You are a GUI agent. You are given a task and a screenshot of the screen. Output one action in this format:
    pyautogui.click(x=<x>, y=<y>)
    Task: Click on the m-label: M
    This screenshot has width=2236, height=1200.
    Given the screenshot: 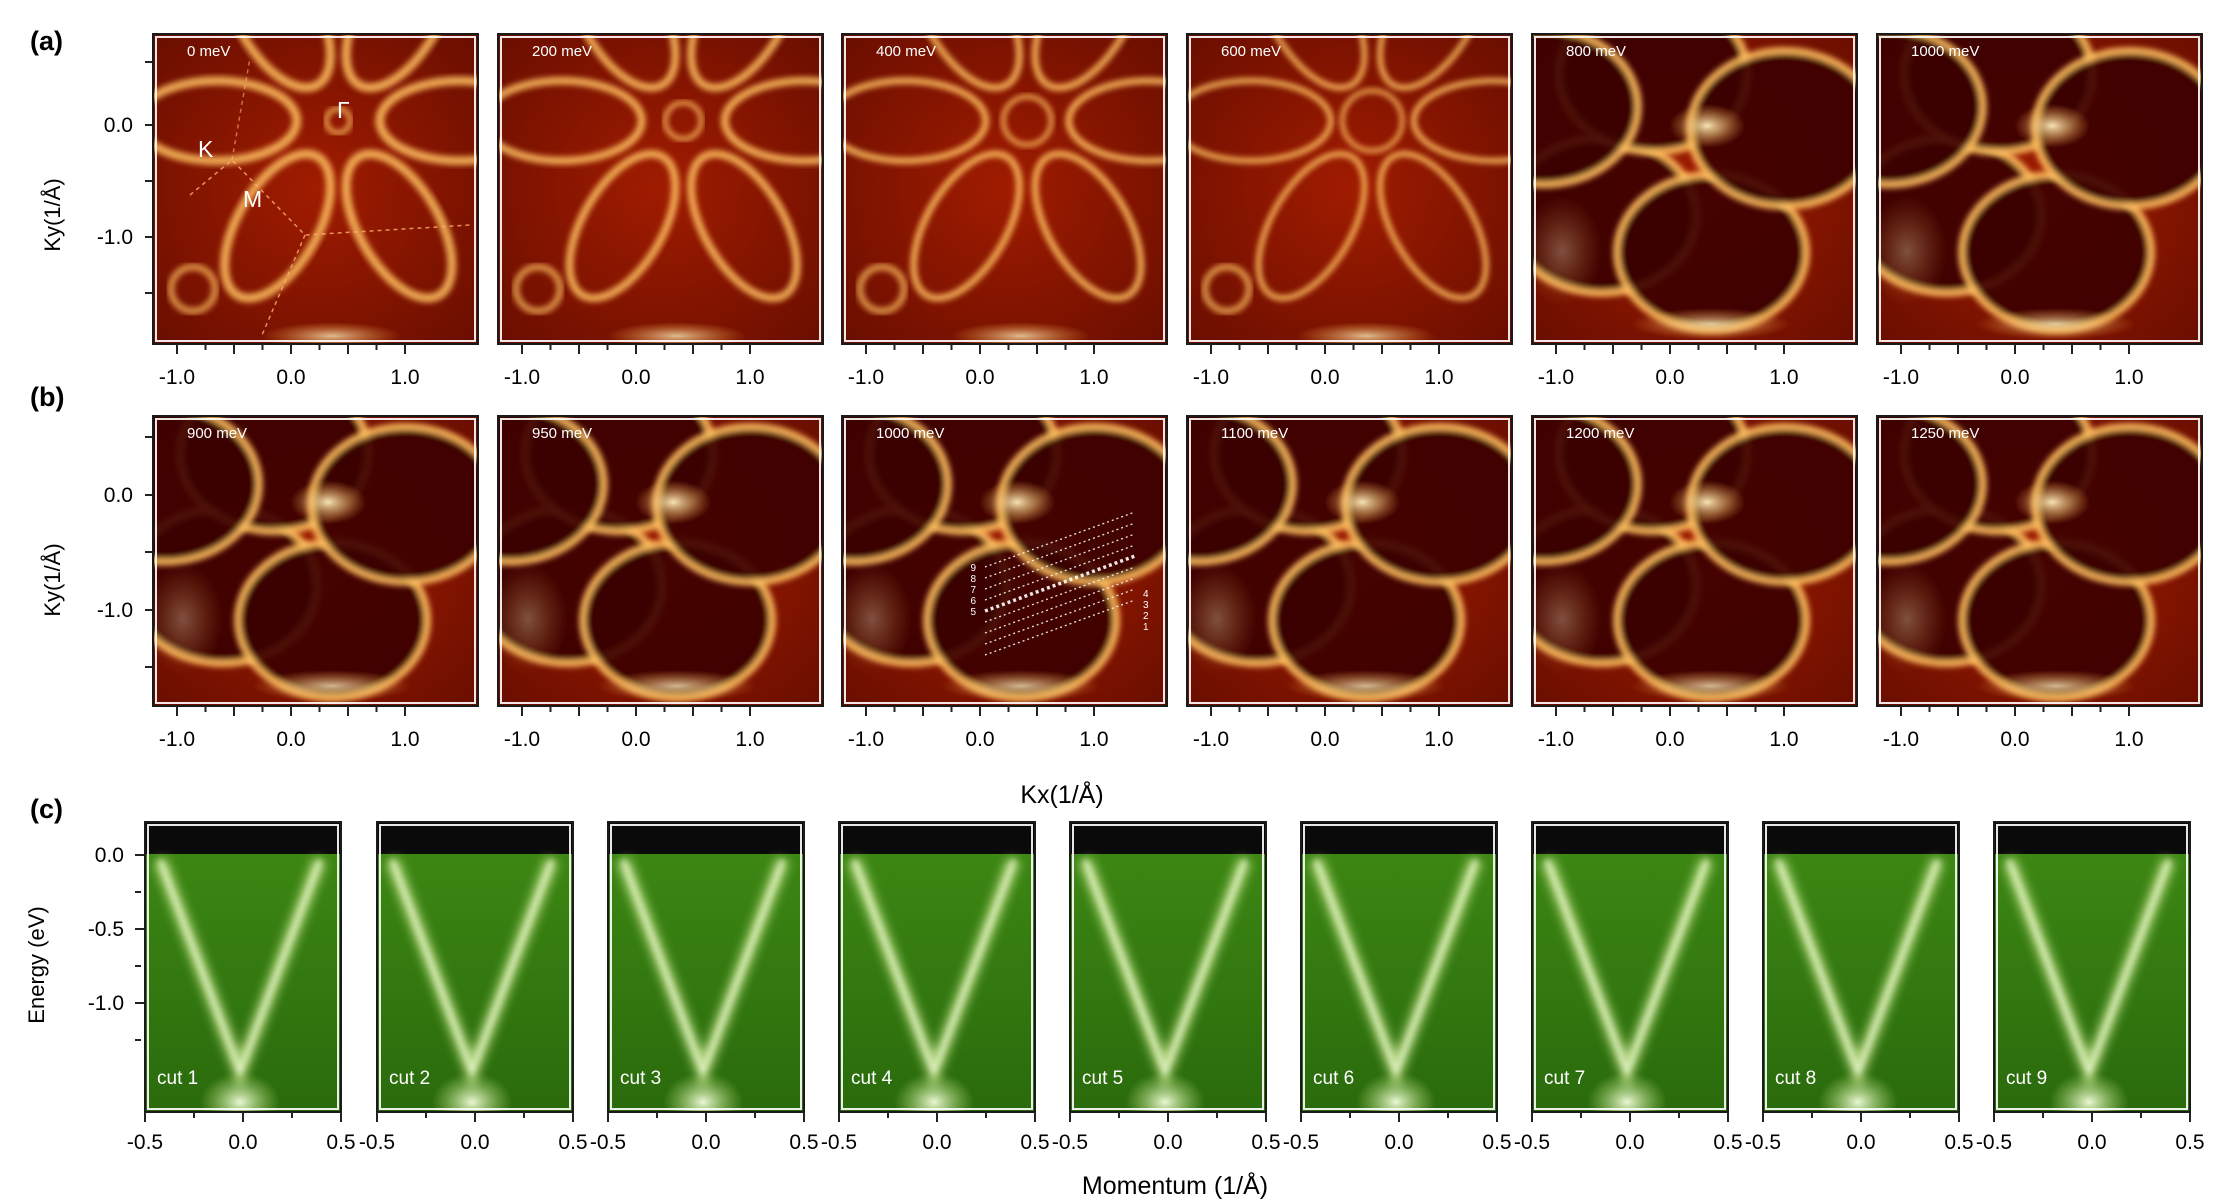 What is the action you would take?
    pyautogui.click(x=252, y=199)
    